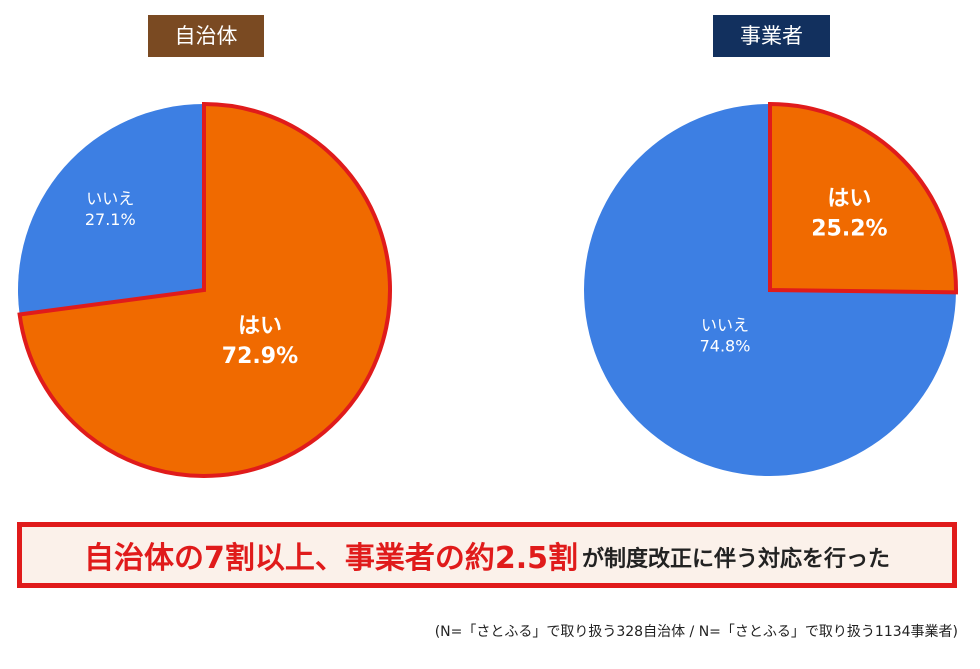  I want to click on chart-title-municipality: 自治体, so click(206, 36).